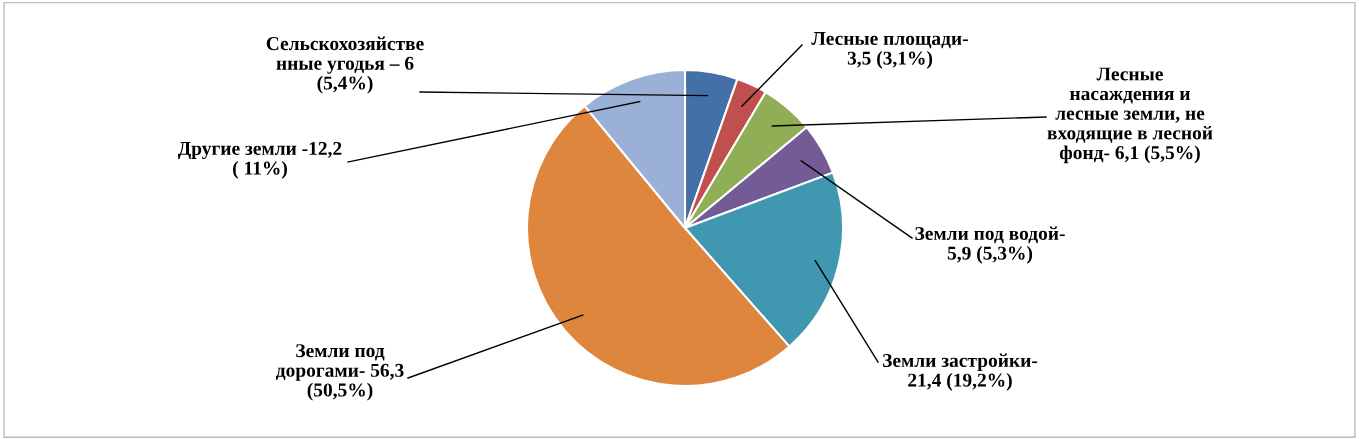  Describe the element at coordinates (990, 245) in the screenshot. I see `slice-label: Земли под водой- 5,9 (5,3%)` at that location.